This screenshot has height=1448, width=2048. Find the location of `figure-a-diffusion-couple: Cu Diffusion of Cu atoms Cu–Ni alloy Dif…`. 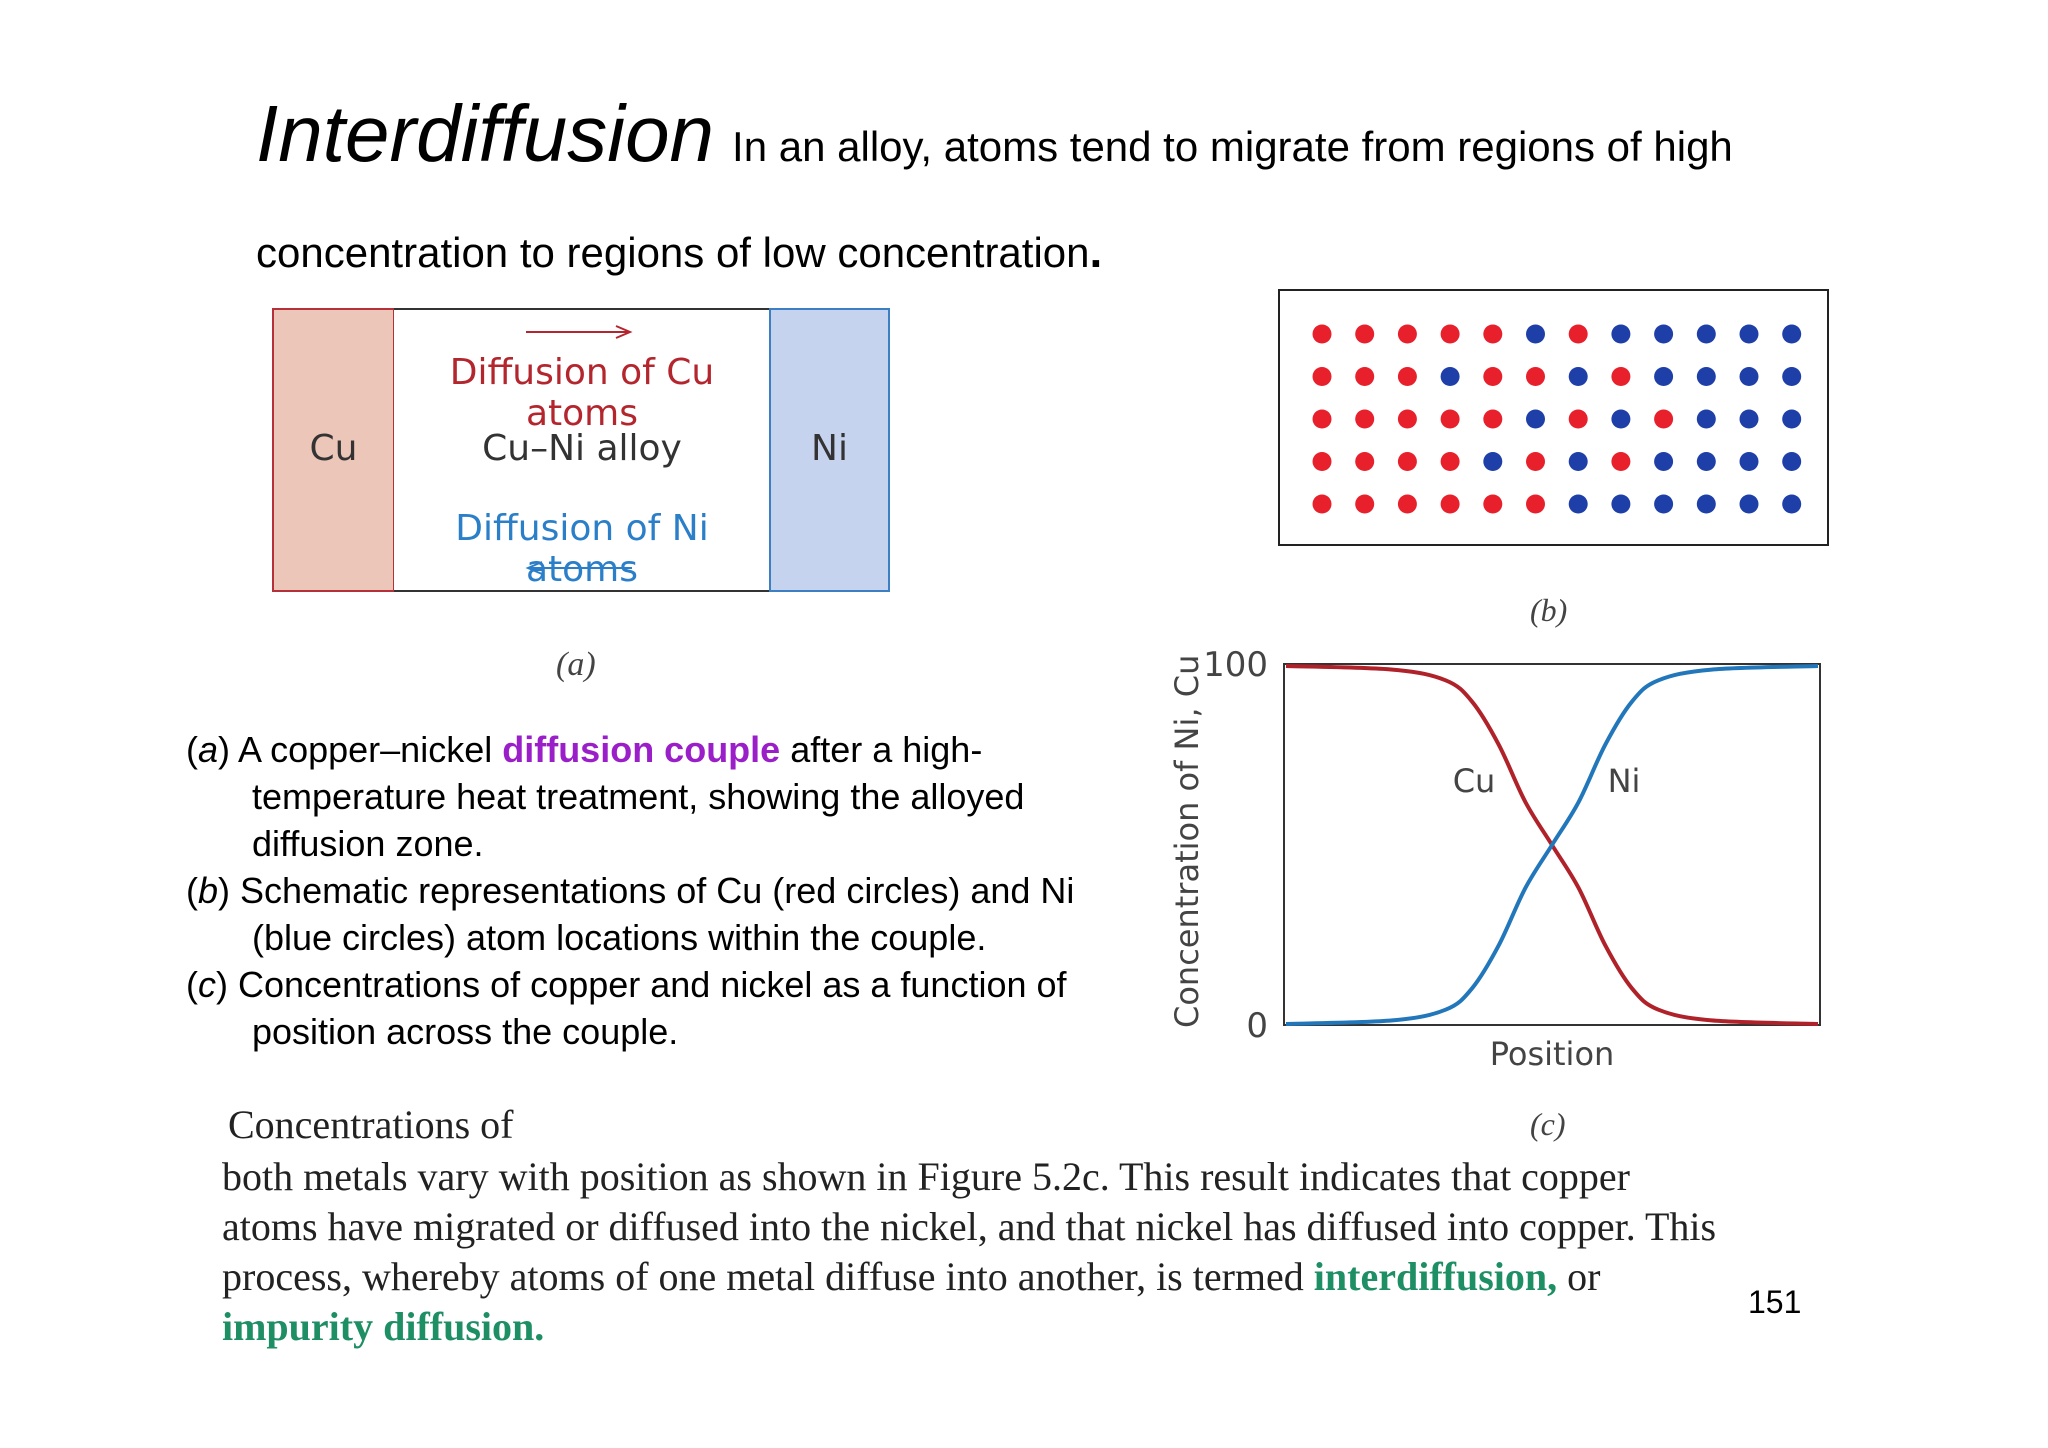

figure-a-diffusion-couple: Cu Diffusion of Cu atoms Cu–Ni alloy Dif… is located at coordinates (582, 451).